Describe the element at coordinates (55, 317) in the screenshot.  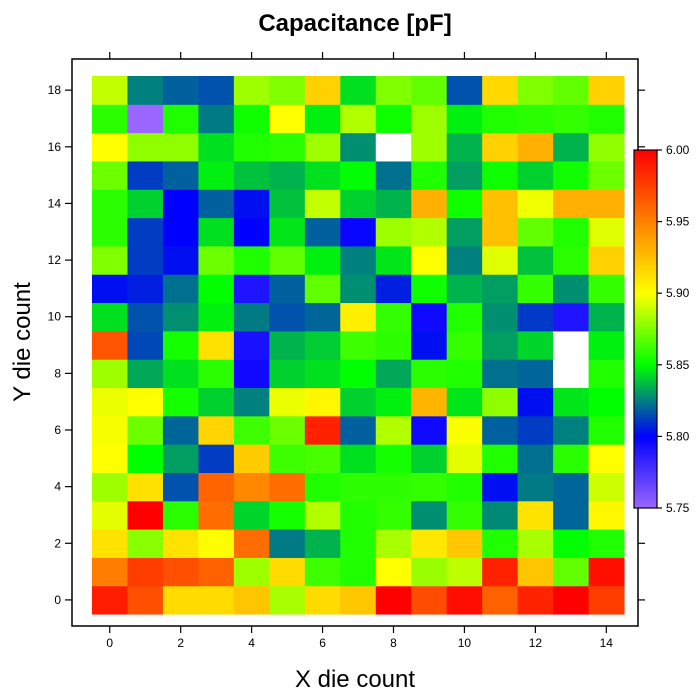
I see `y-tick-label: 10` at that location.